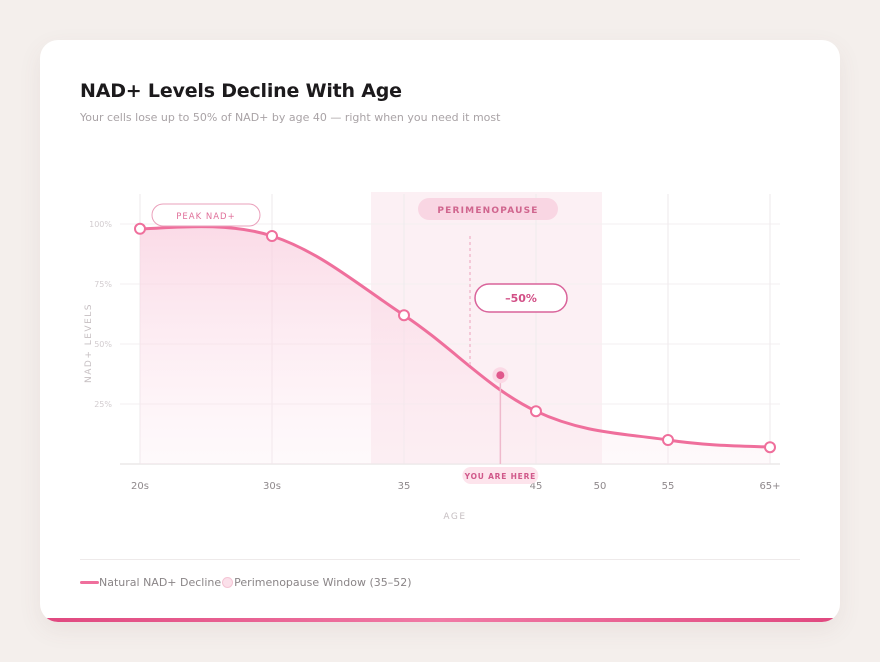 This screenshot has width=880, height=662. Describe the element at coordinates (100, 224) in the screenshot. I see `y-tick-label: 100%` at that location.